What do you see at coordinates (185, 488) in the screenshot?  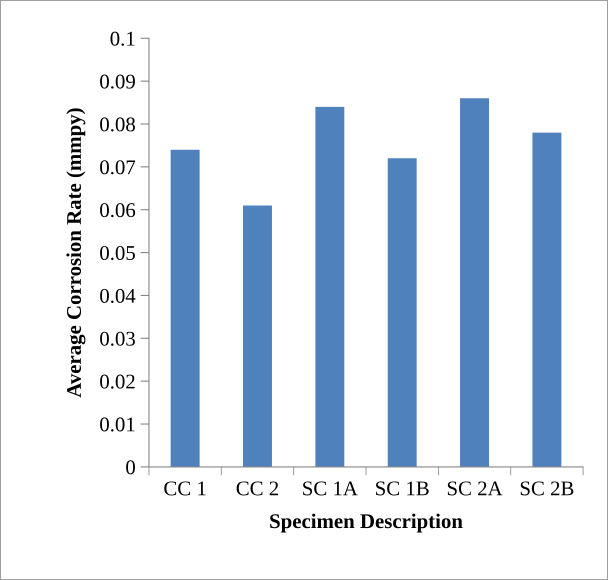 I see `x-tick-label: CC 1` at bounding box center [185, 488].